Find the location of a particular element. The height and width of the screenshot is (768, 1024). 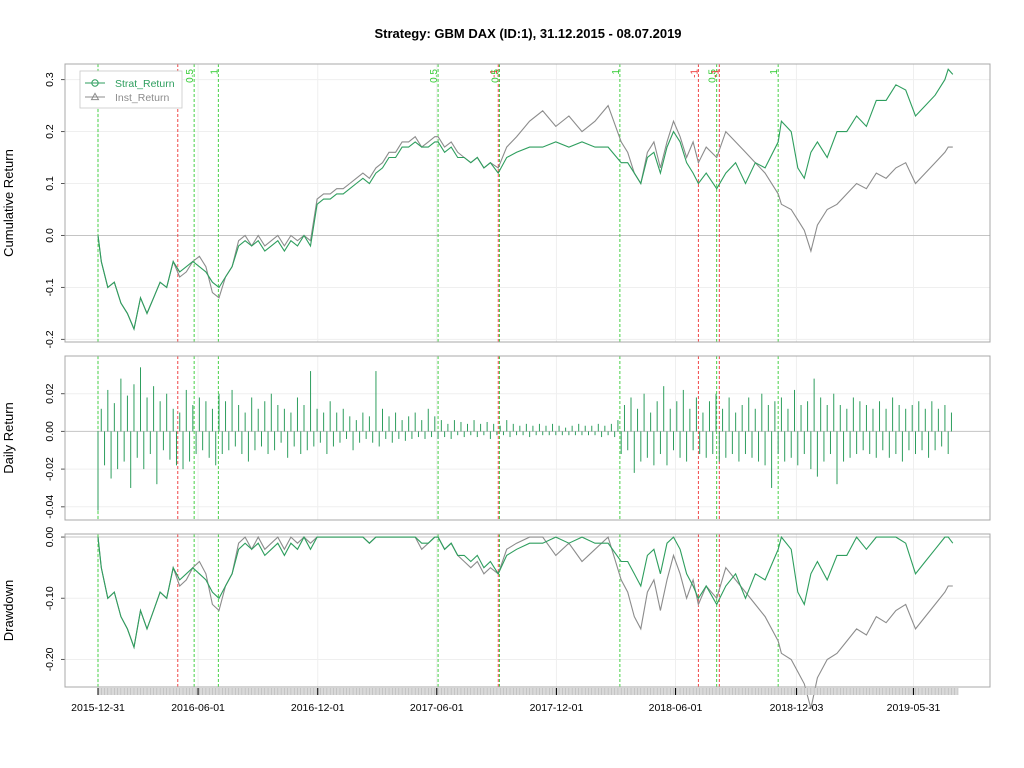

daily-y-axis-label: Daily Return is located at coordinates (8, 438).